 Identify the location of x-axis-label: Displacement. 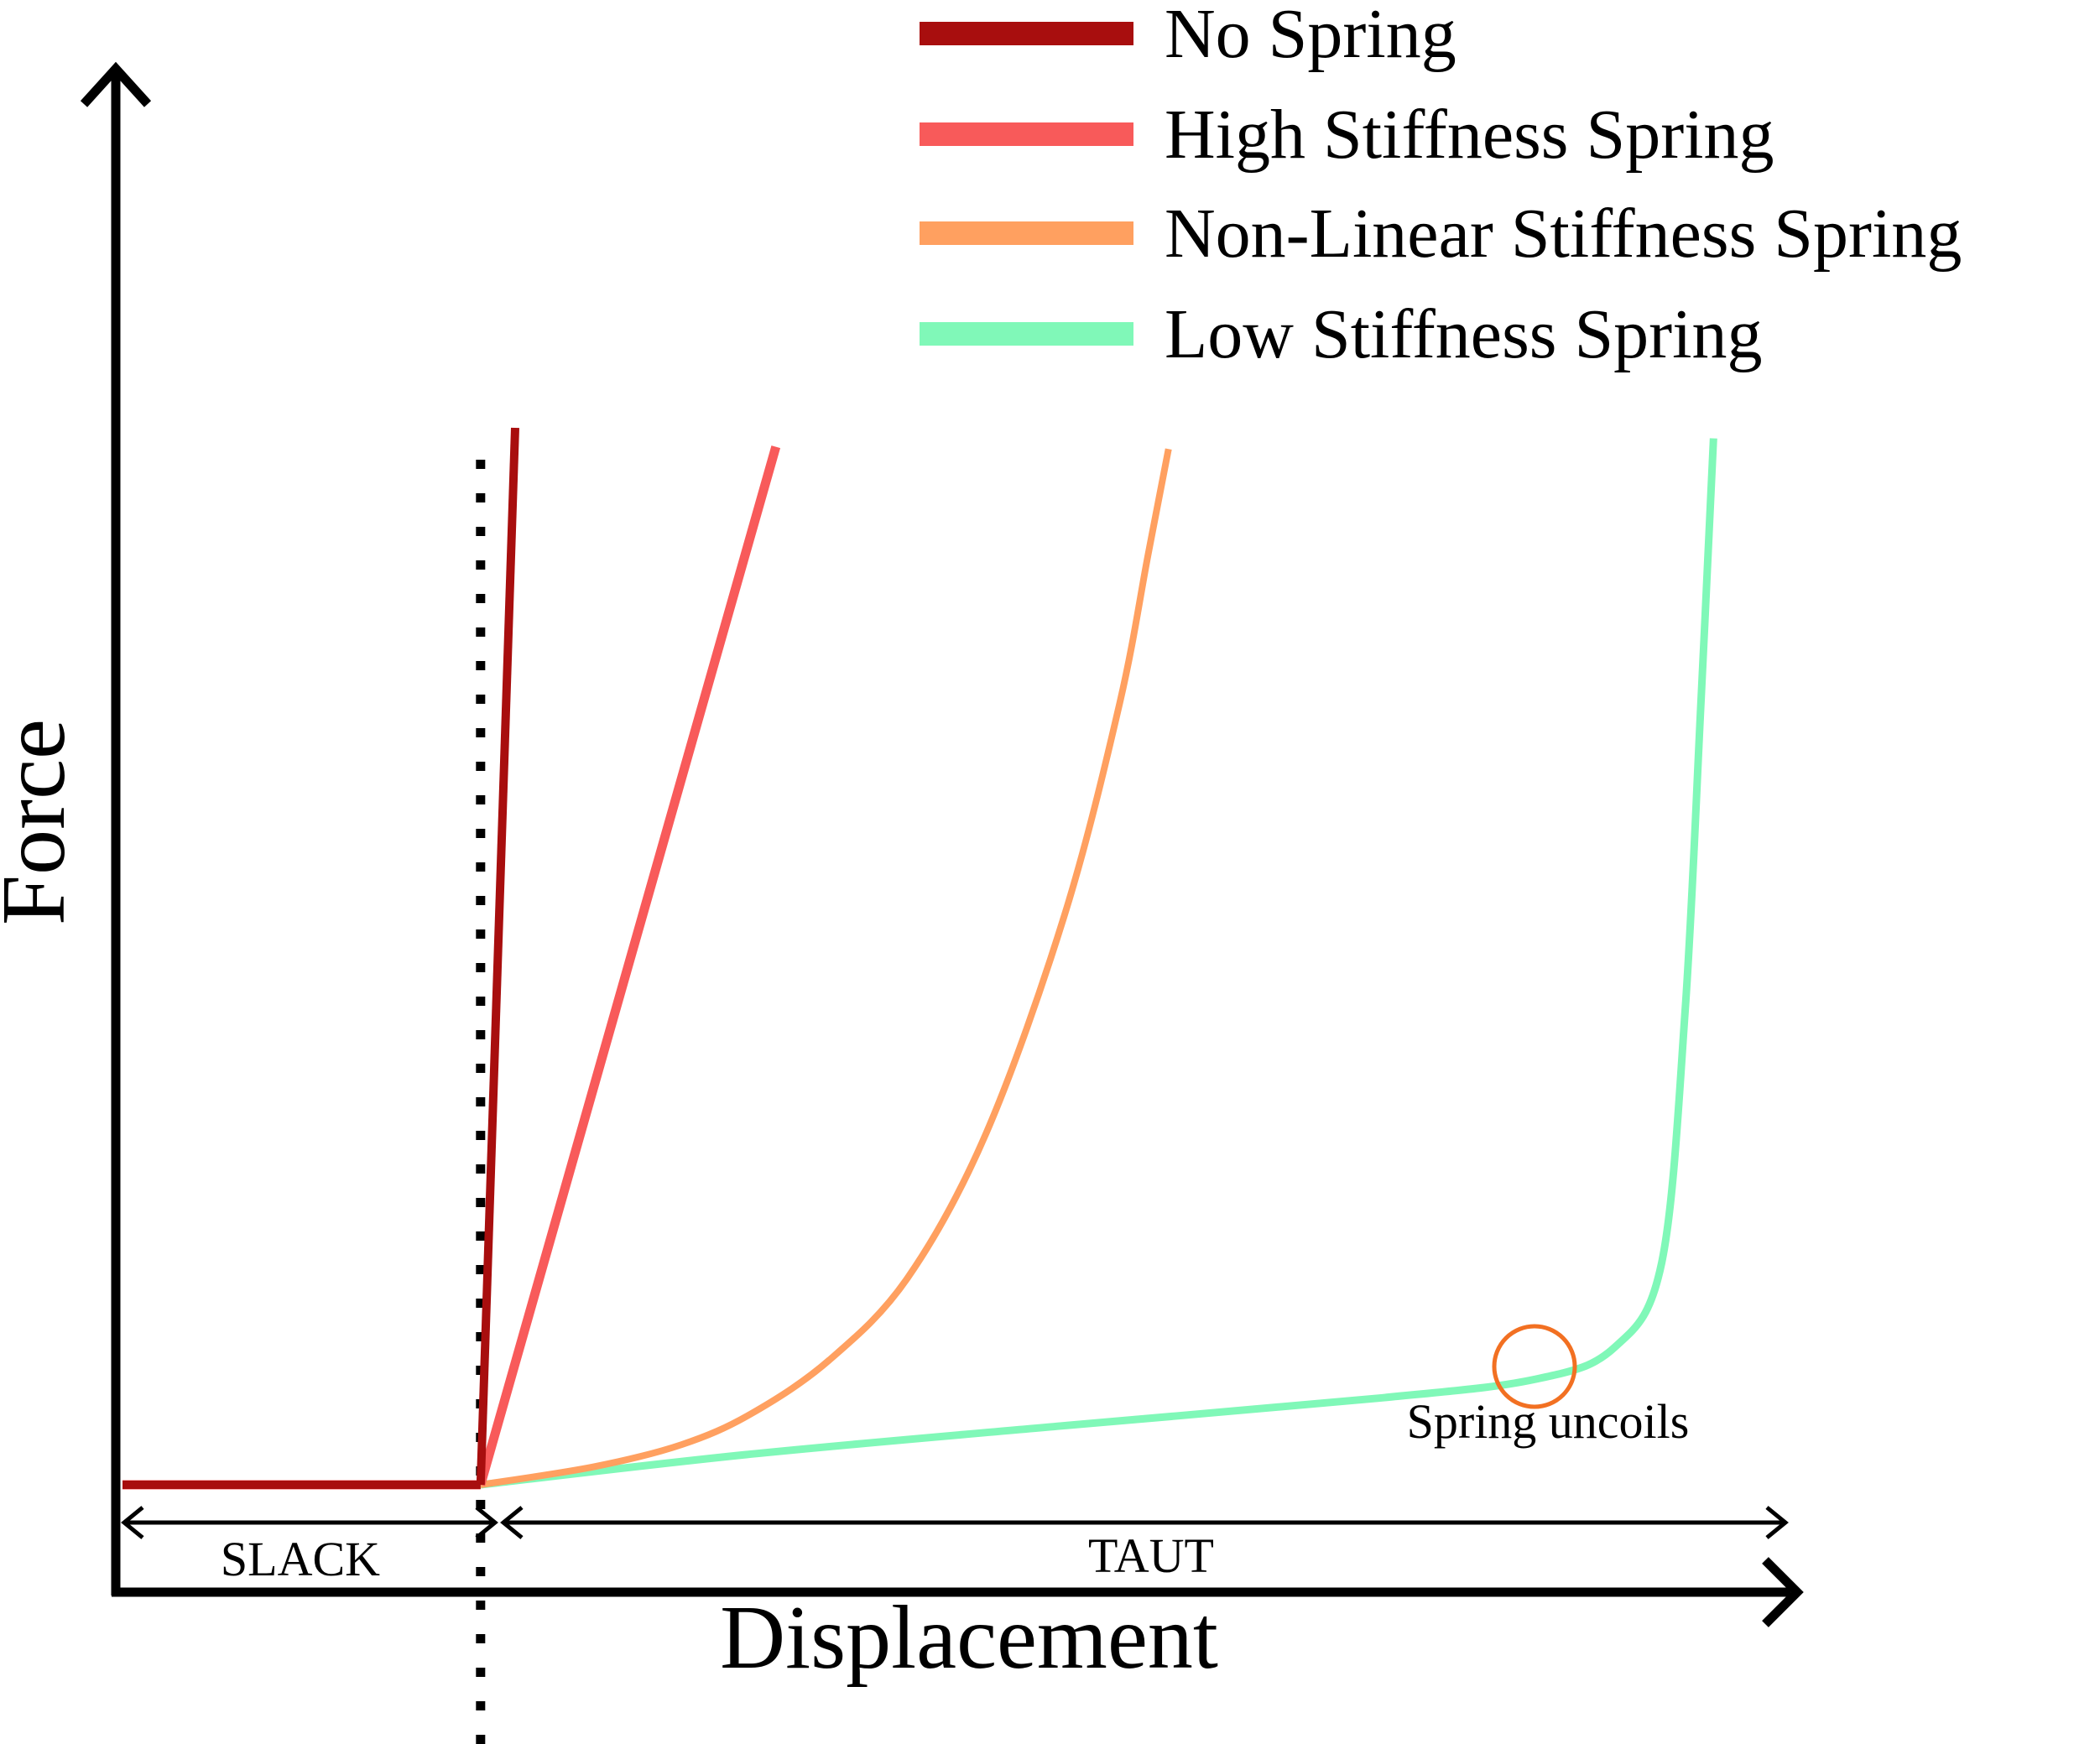
(969, 1638).